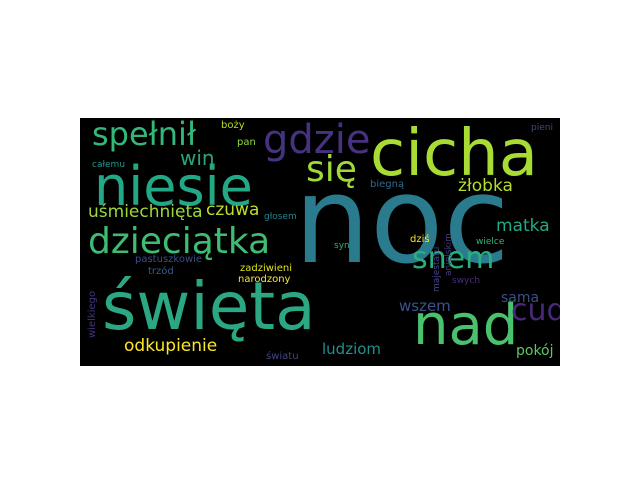 This screenshot has height=480, width=640. I want to click on word-niesie: niesie, so click(173, 186).